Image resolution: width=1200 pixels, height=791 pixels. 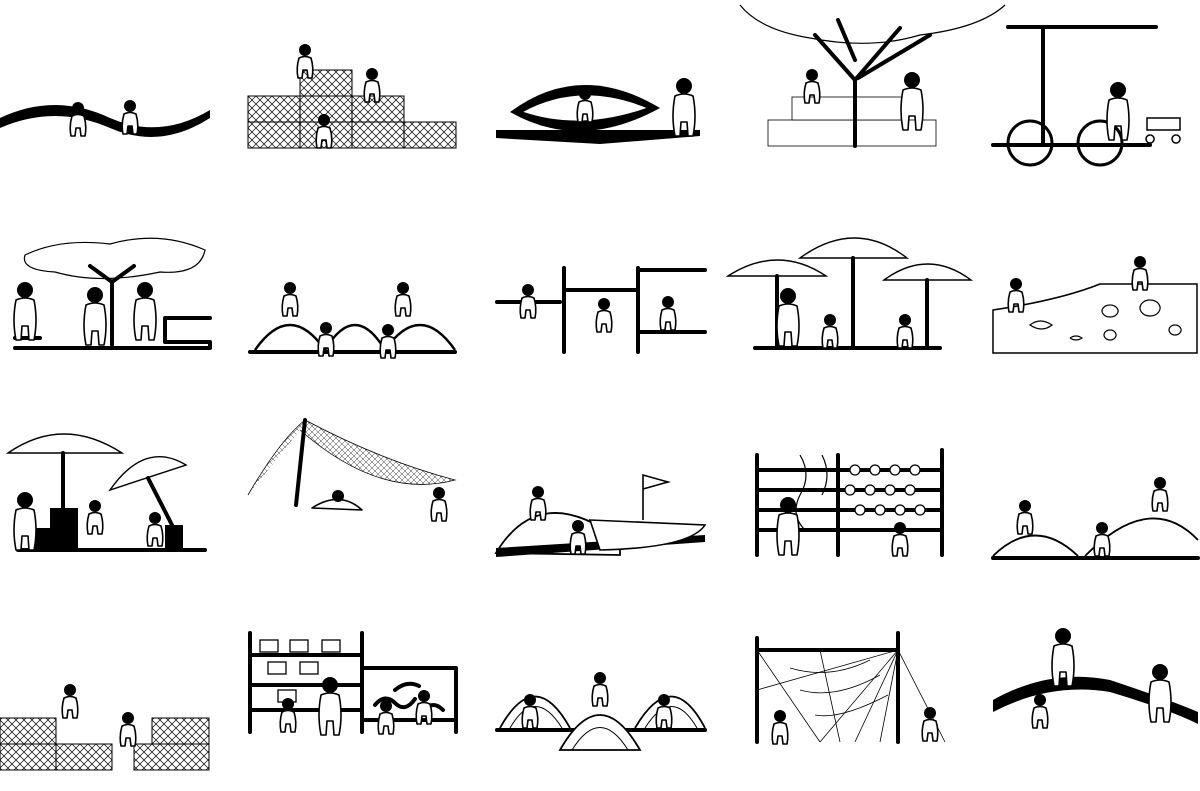 What do you see at coordinates (600, 515) in the screenshot?
I see `boat-and-mound-illustration` at bounding box center [600, 515].